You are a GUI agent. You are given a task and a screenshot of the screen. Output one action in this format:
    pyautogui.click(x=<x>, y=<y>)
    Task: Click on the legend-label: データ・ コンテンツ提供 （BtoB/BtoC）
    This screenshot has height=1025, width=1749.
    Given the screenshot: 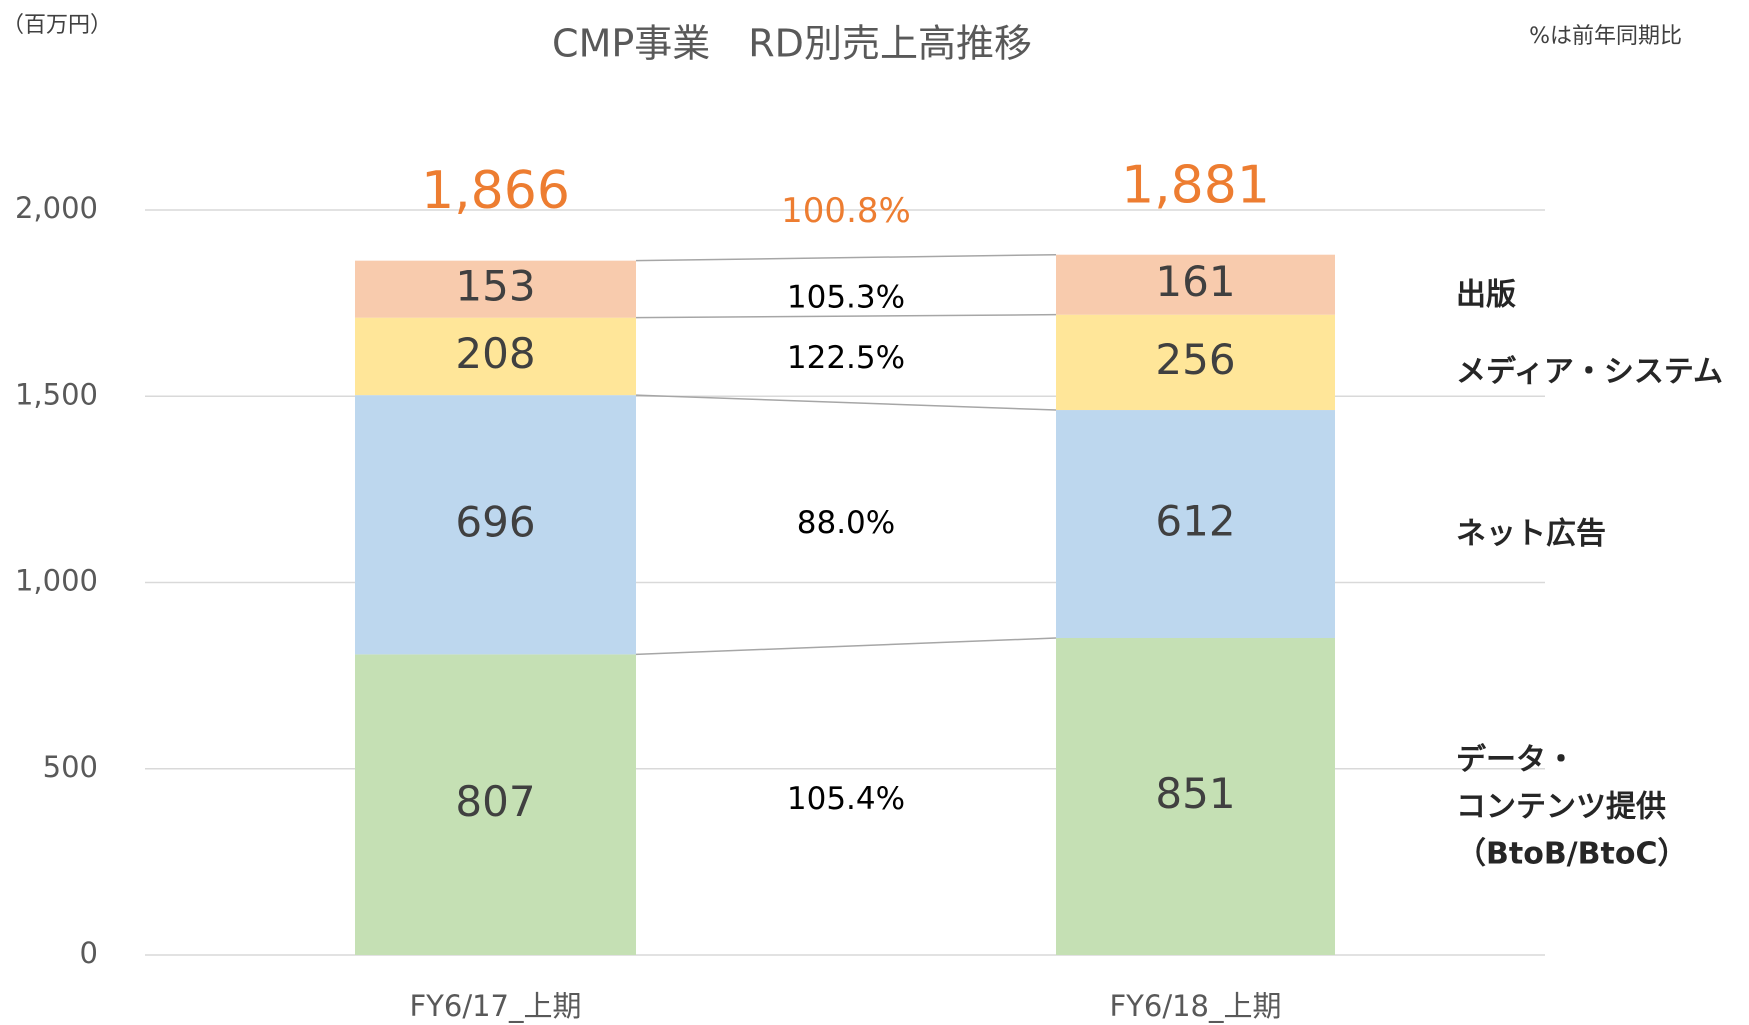 What is the action you would take?
    pyautogui.click(x=1572, y=806)
    